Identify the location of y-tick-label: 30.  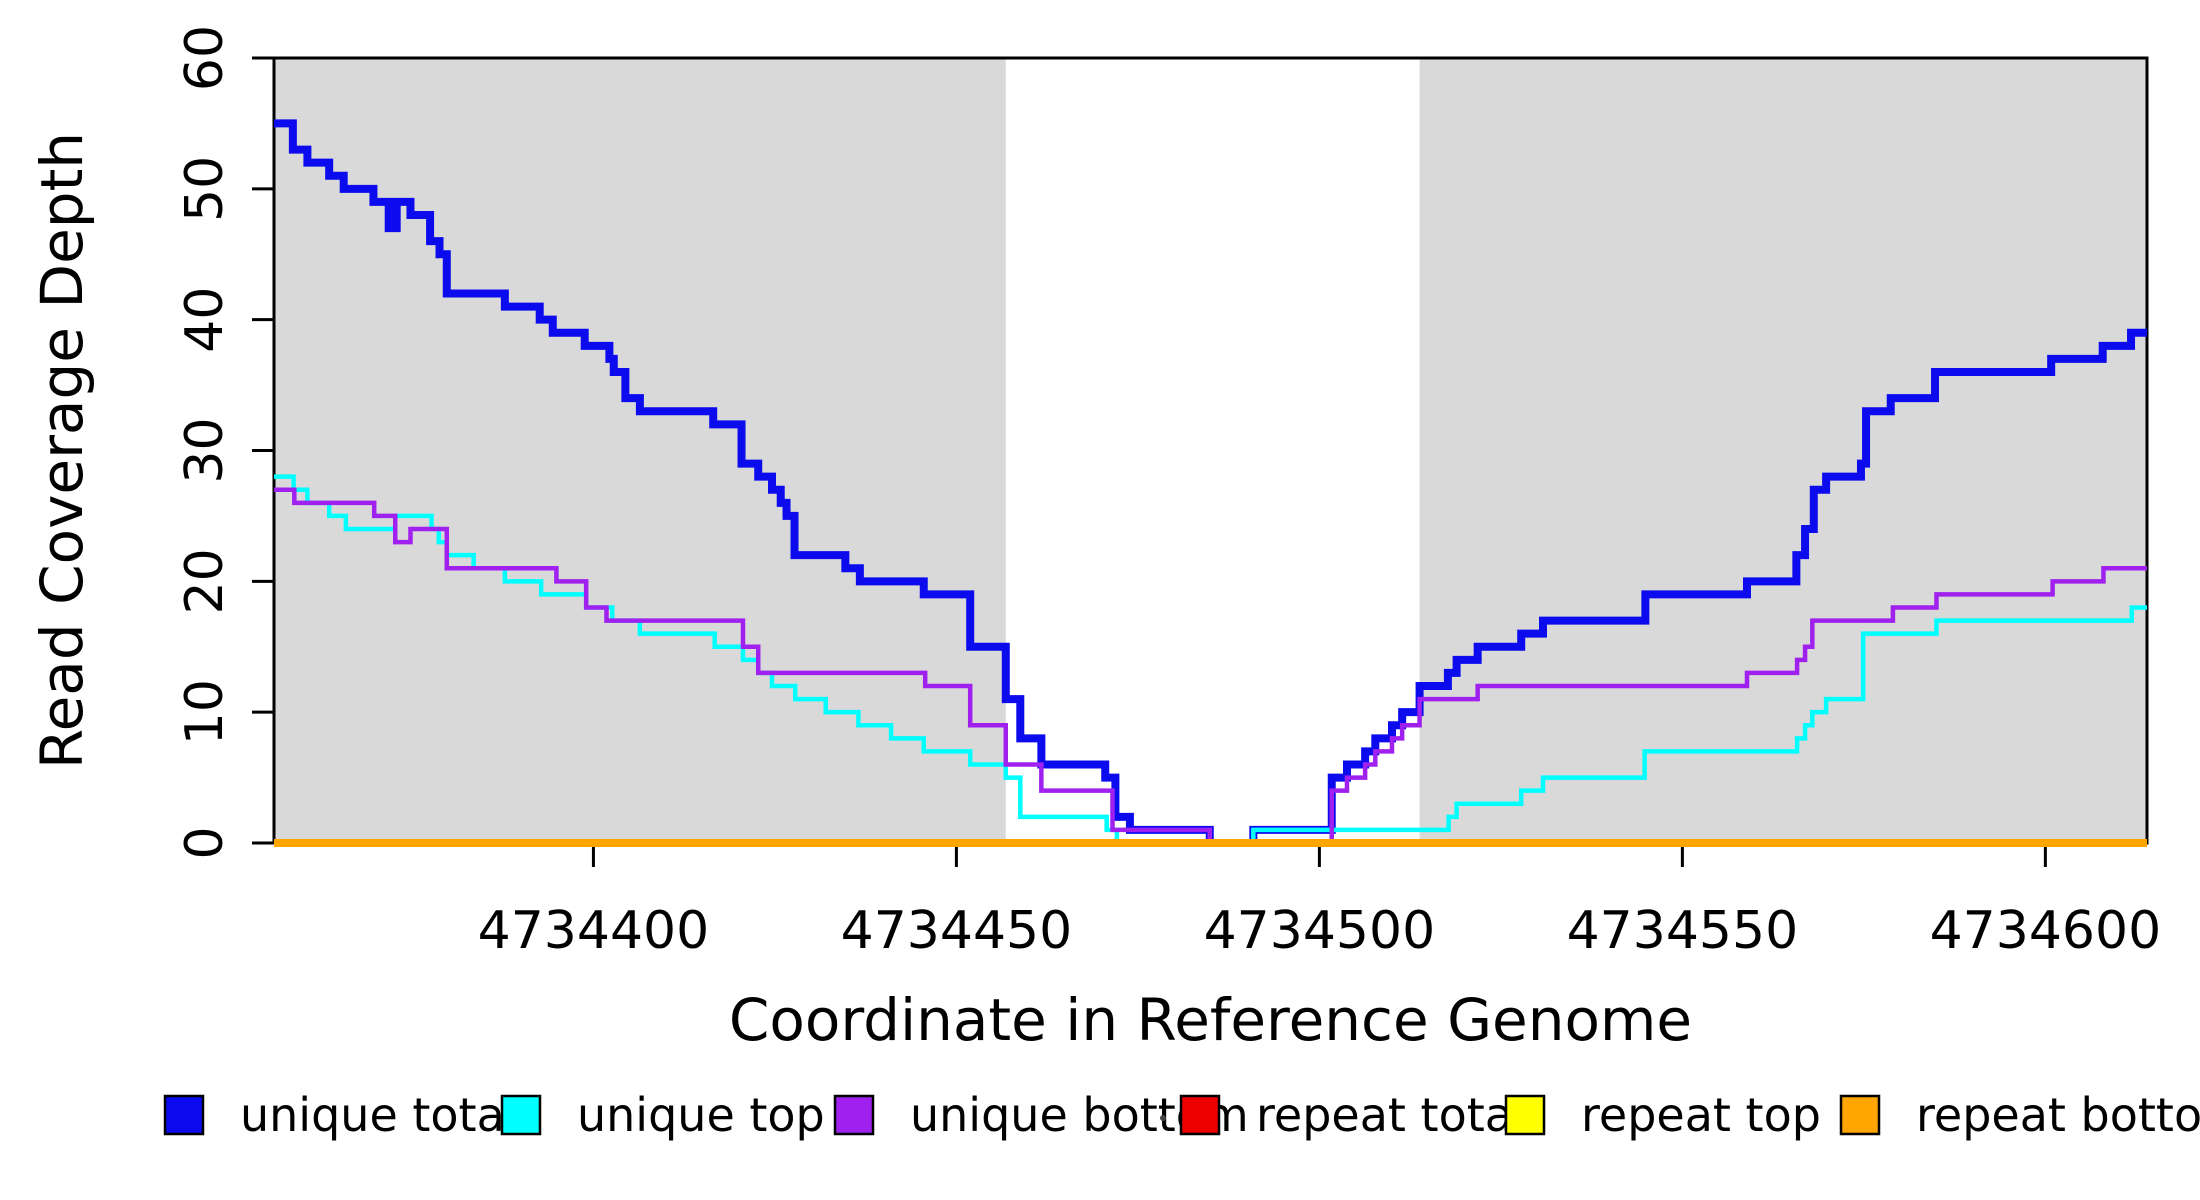
(205, 450).